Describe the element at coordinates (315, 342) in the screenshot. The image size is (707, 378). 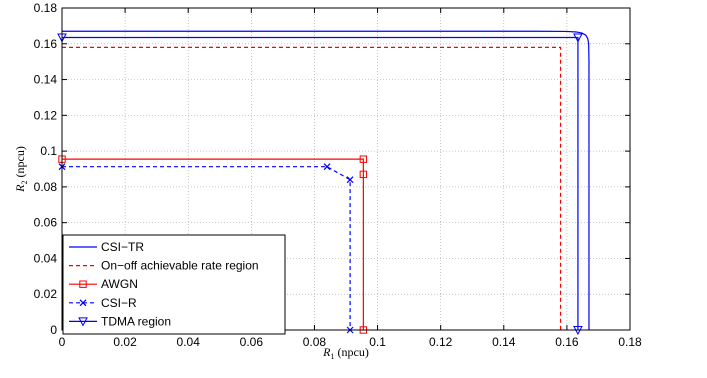
I see `x-tick-label: 0.08` at that location.